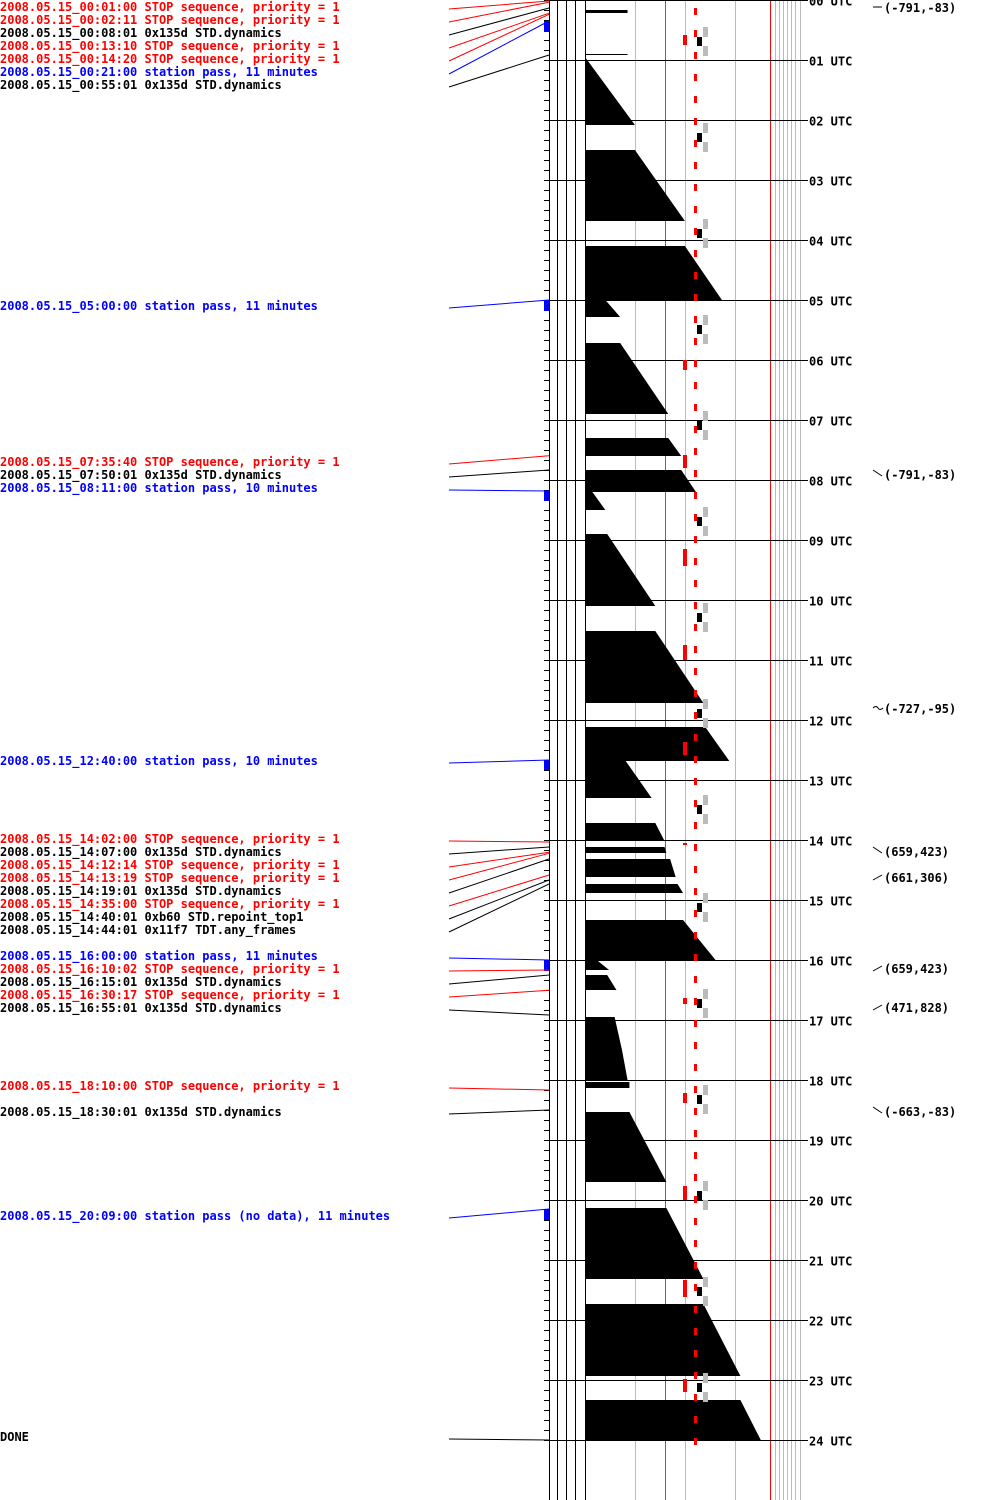  What do you see at coordinates (141, 33) in the screenshot?
I see `event-label: 2008.05.15_00:08:01 0x135d STD.dynamics` at bounding box center [141, 33].